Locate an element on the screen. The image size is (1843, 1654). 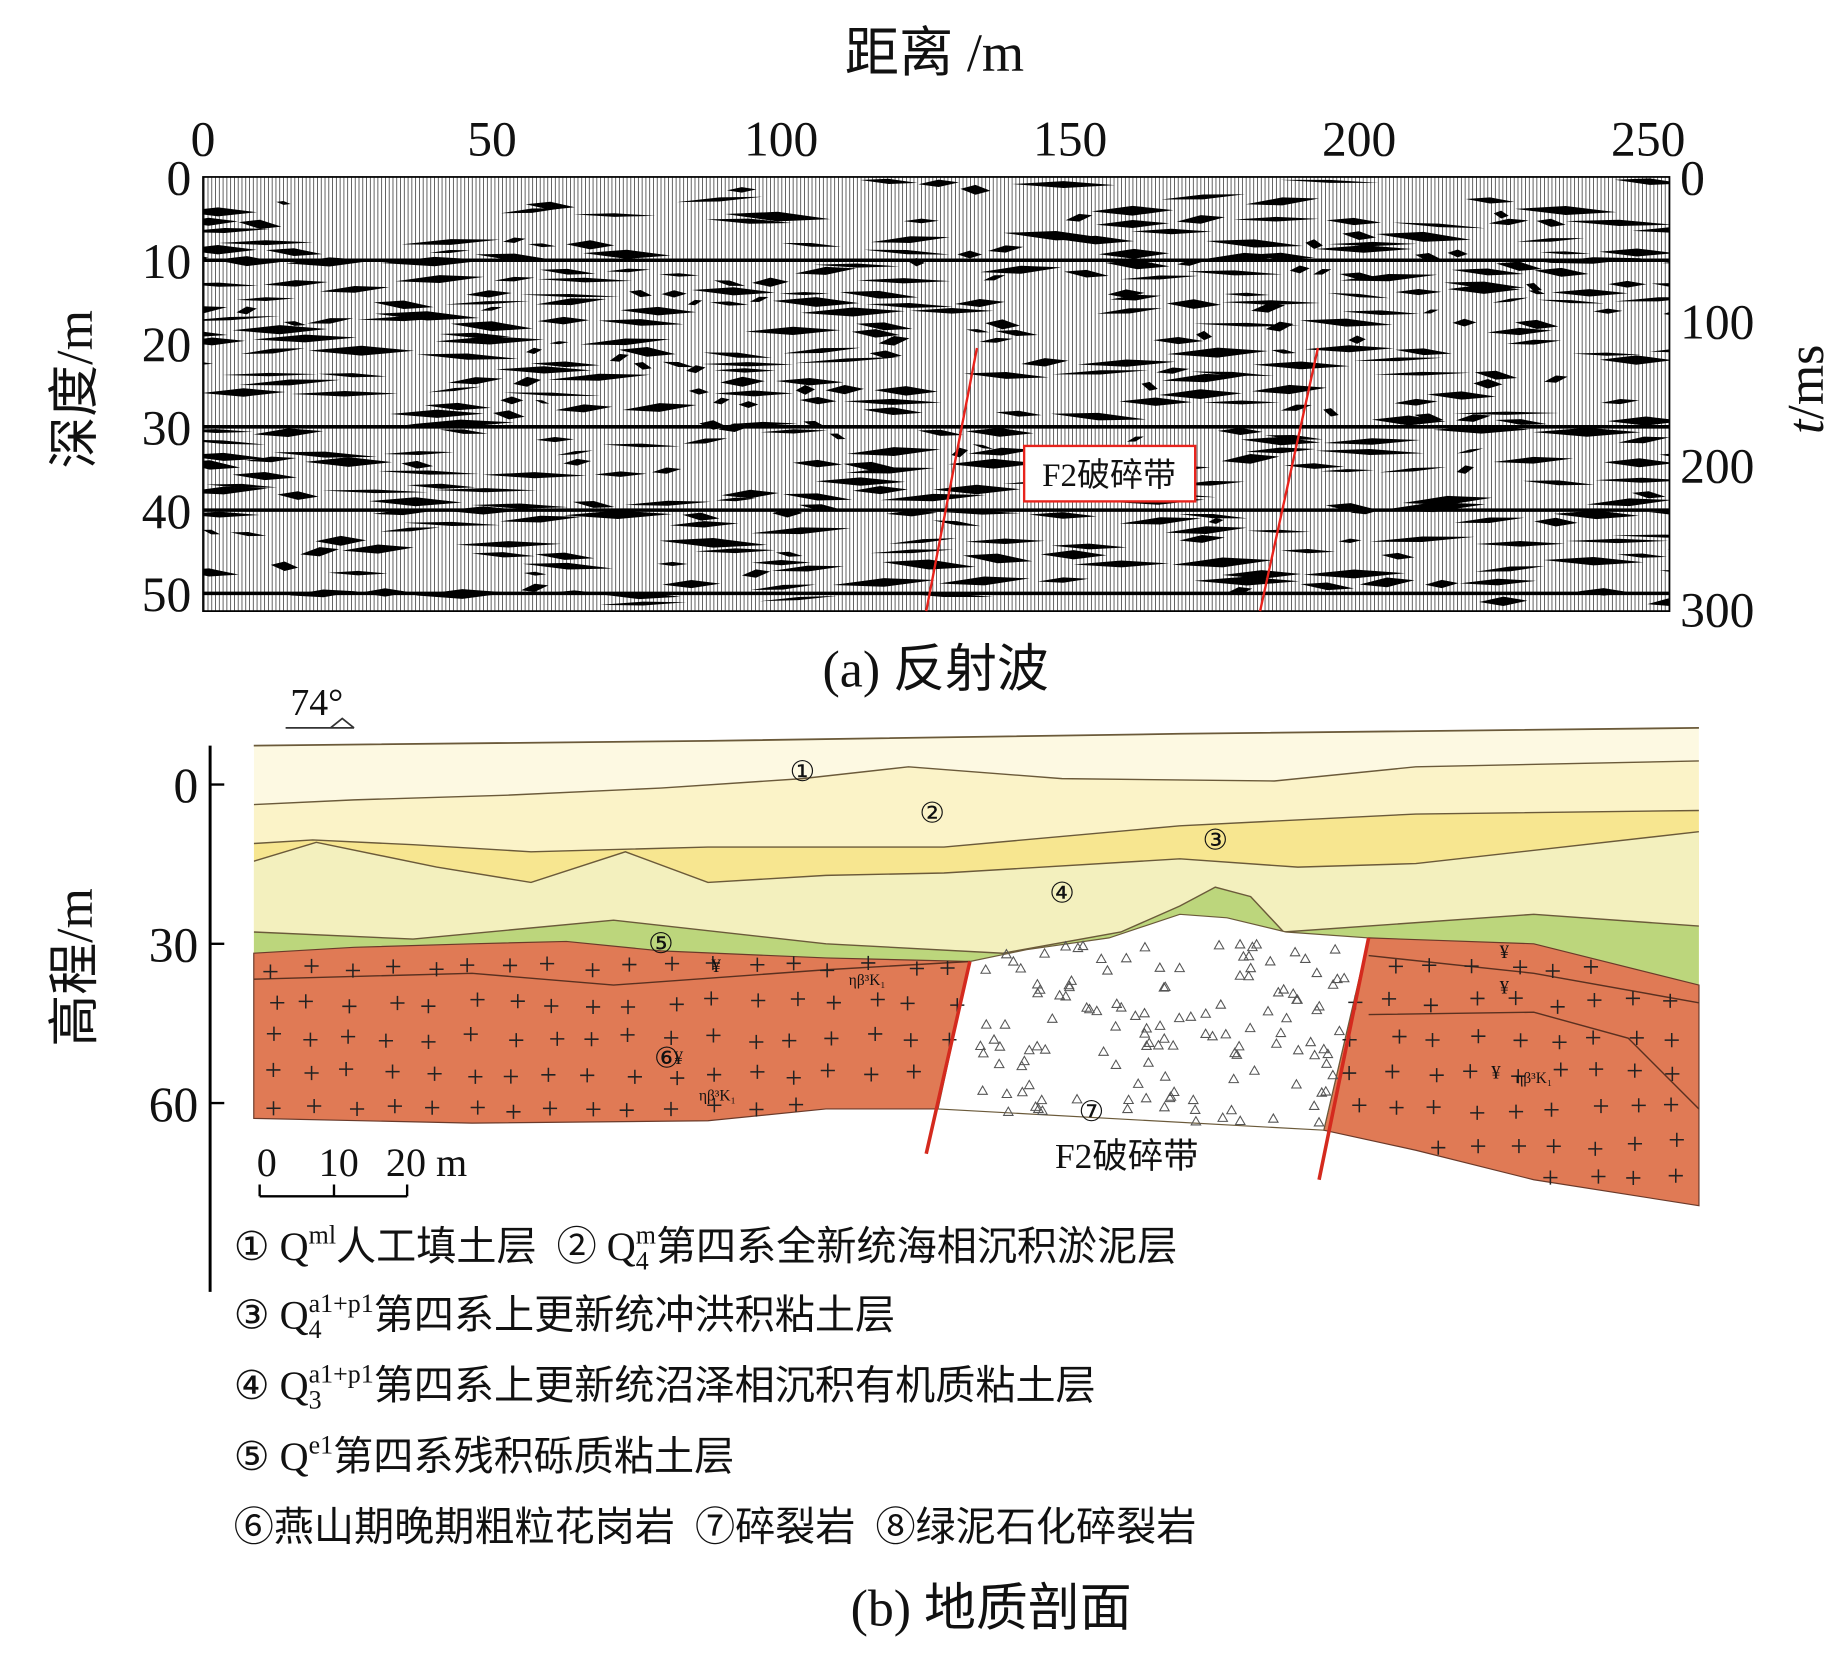
y-tick-label: 30 is located at coordinates (167, 428).